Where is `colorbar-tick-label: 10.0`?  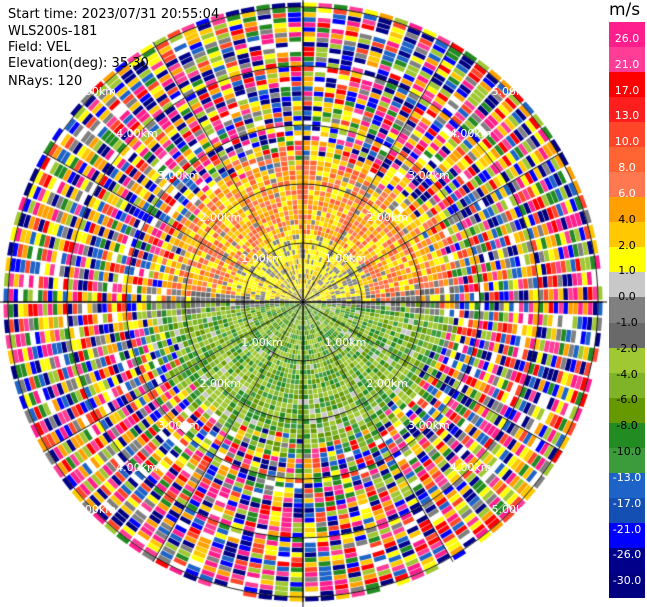 colorbar-tick-label: 10.0 is located at coordinates (627, 142).